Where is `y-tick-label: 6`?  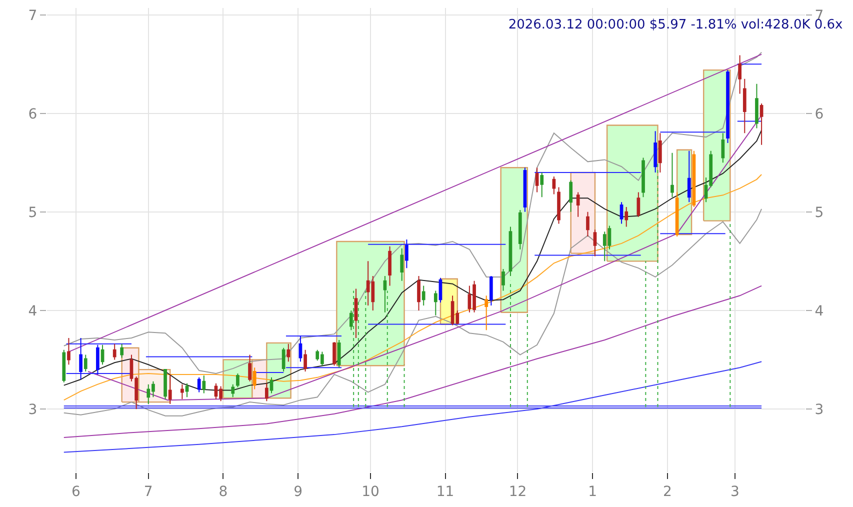 y-tick-label: 6 is located at coordinates (33, 114).